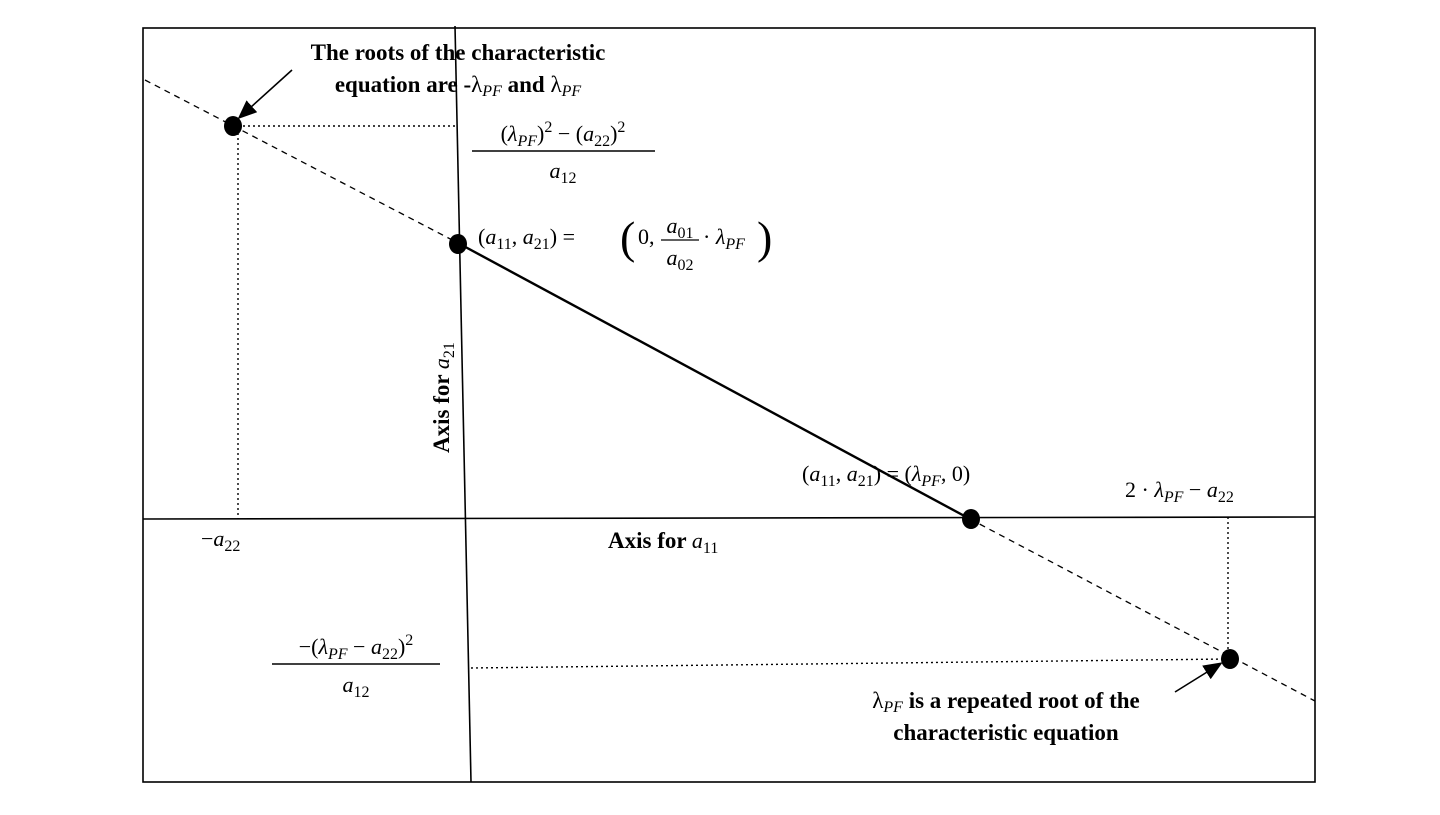 This screenshot has height=815, width=1440. I want to click on vertical-axis-label: Axis for a21, so click(443, 397).